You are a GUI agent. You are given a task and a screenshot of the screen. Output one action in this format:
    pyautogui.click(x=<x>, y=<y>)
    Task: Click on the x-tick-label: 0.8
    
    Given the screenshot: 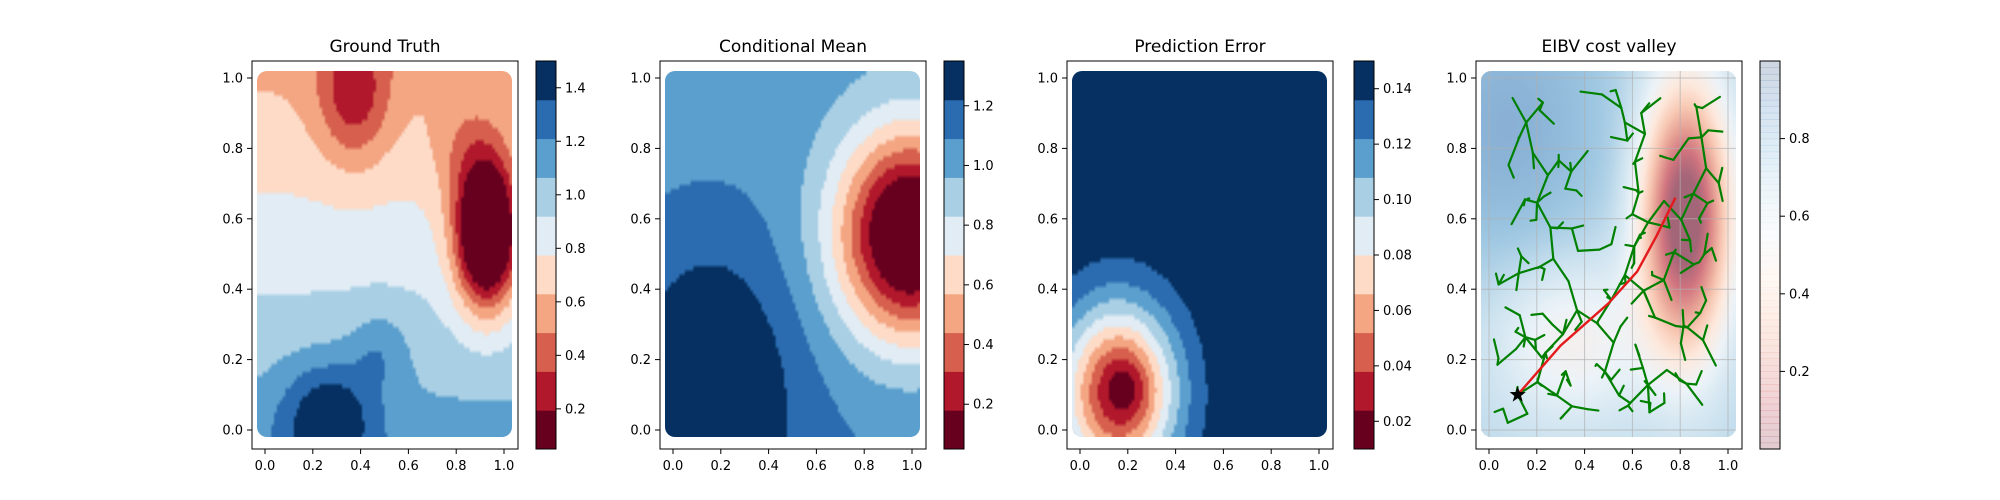 What is the action you would take?
    pyautogui.click(x=864, y=466)
    